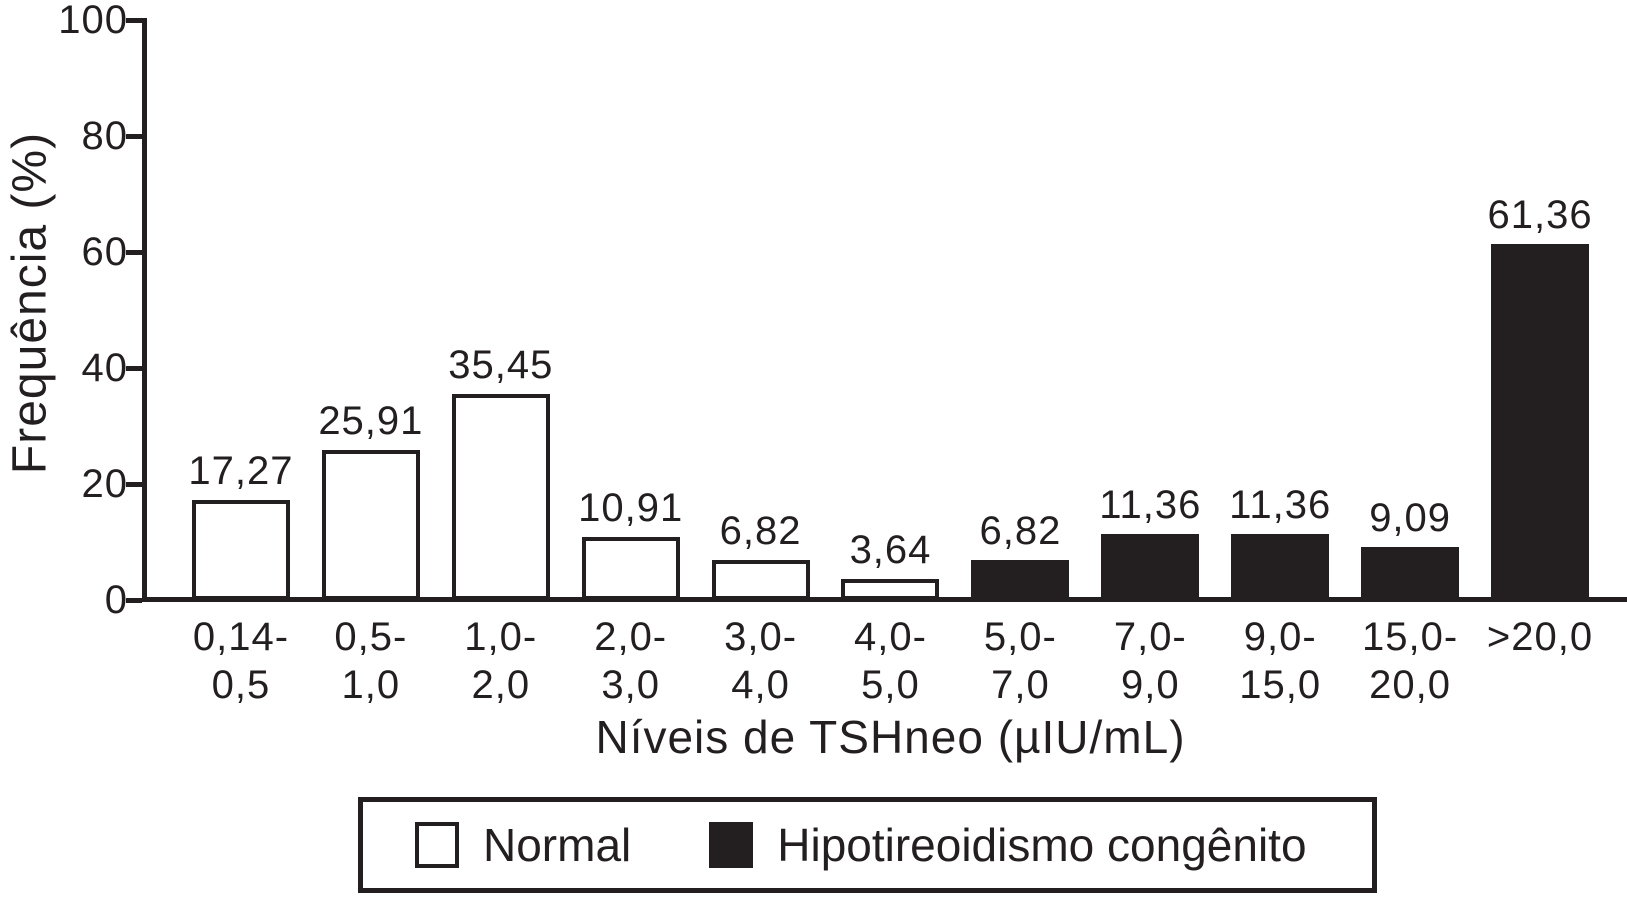  Describe the element at coordinates (890, 661) in the screenshot. I see `x-category-label: 4,0- 5,0` at that location.